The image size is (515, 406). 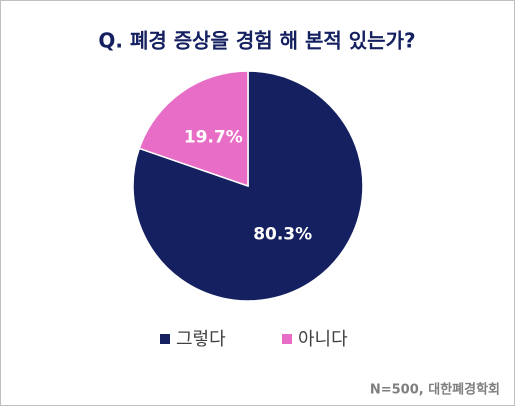 What do you see at coordinates (282, 235) in the screenshot?
I see `value-label: 80.3%` at bounding box center [282, 235].